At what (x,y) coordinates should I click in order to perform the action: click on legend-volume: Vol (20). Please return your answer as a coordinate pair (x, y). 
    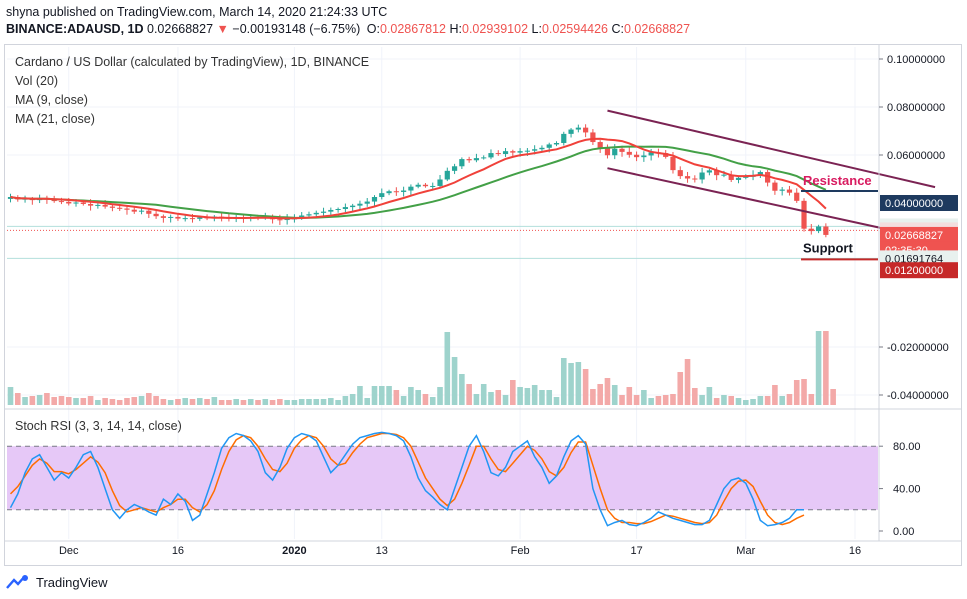
    Looking at the image, I should click on (37, 81).